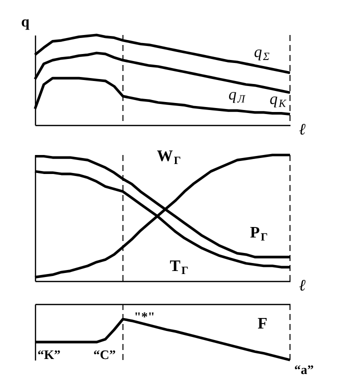 This screenshot has width=343, height=384. I want to click on annotation: “K”, so click(49, 354).